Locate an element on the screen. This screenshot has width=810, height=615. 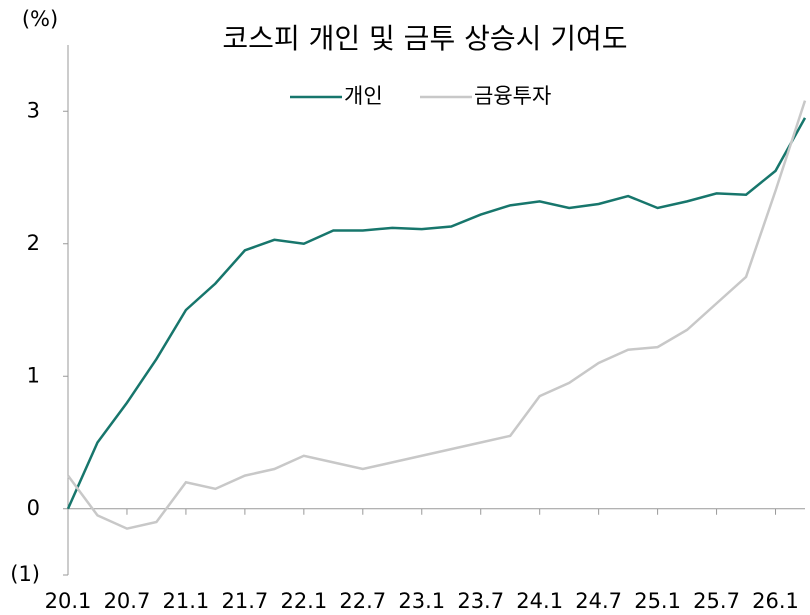
x-tick-label: 26.1 is located at coordinates (775, 601).